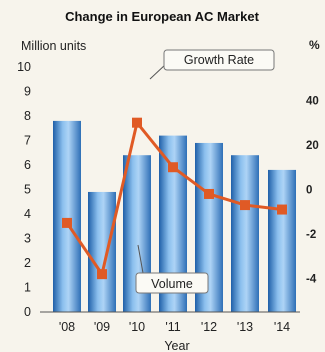 The image size is (325, 352). I want to click on y-tick-label: 6, so click(27, 165).